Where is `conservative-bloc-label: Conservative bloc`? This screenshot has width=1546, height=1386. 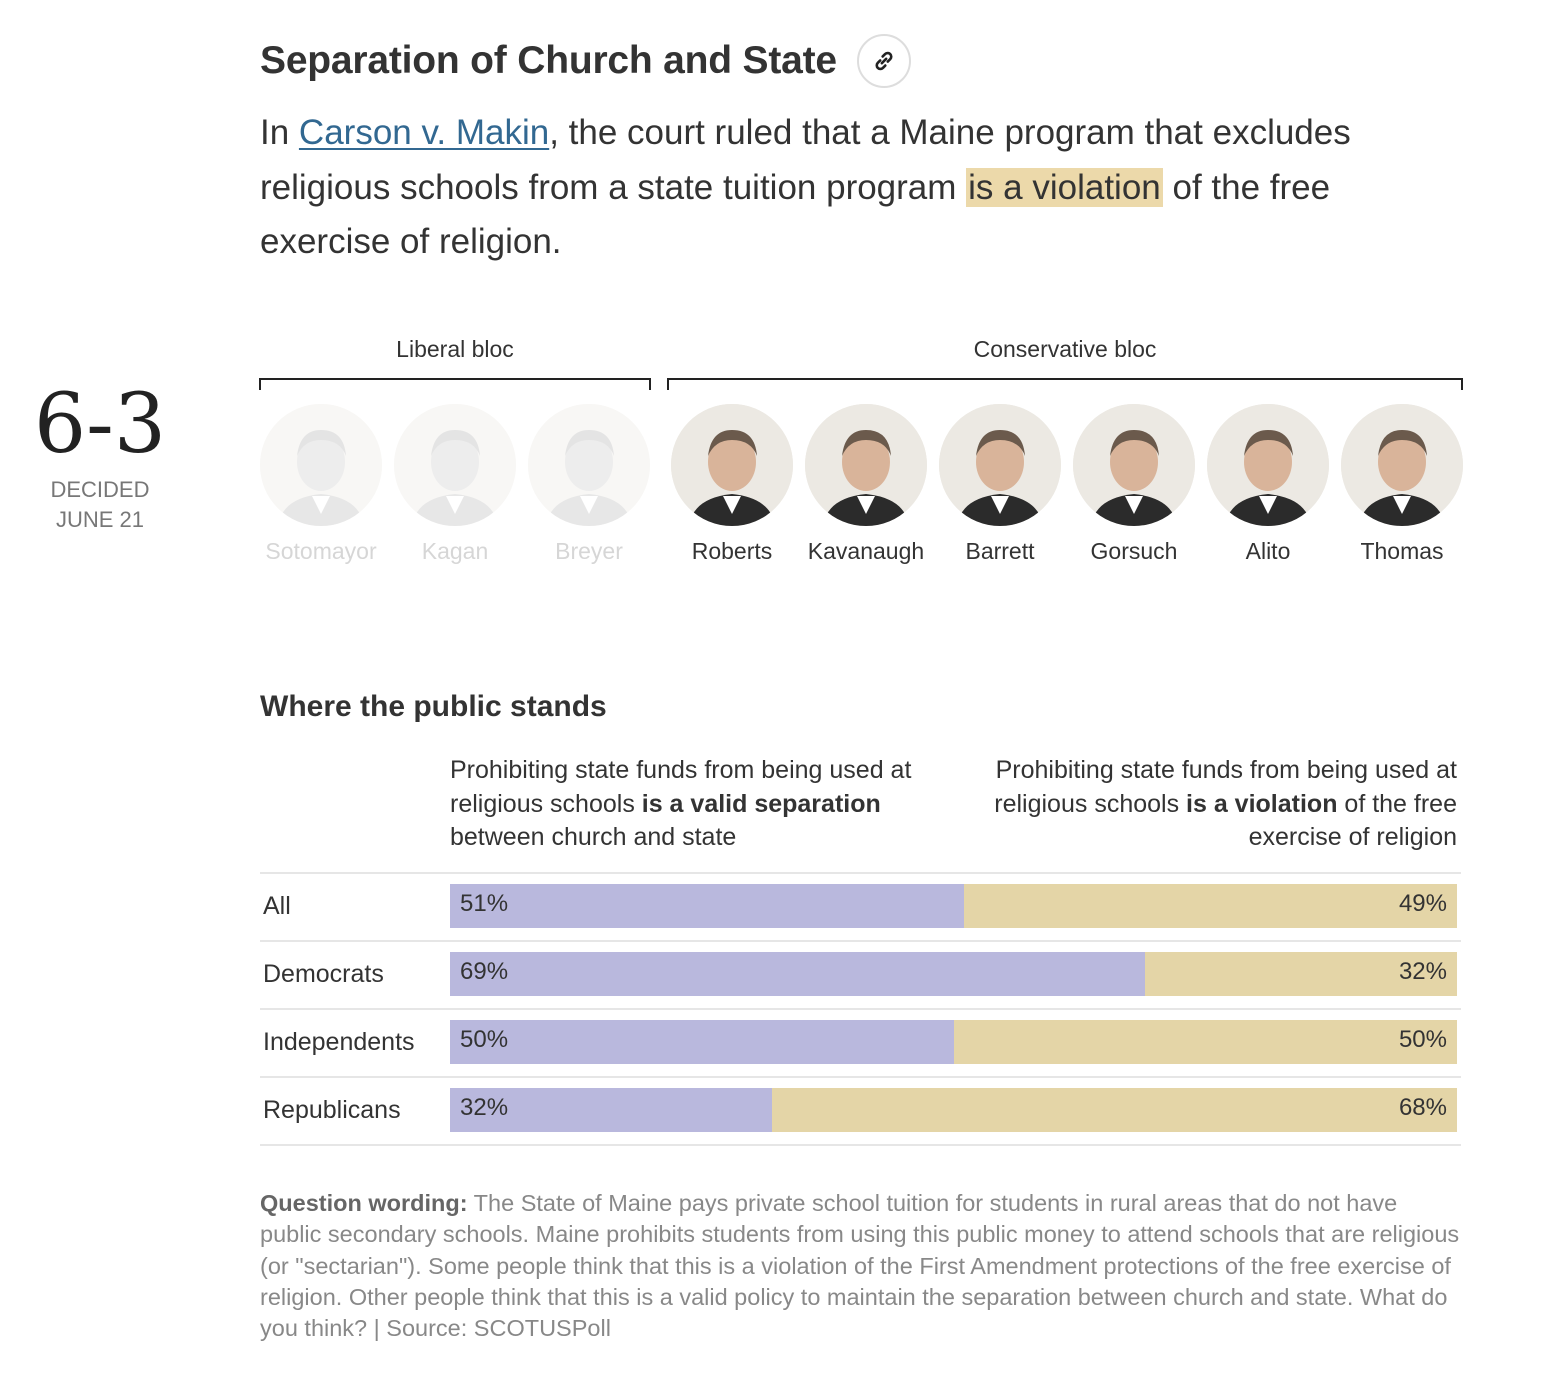
conservative-bloc-label: Conservative bloc is located at coordinates (1065, 349).